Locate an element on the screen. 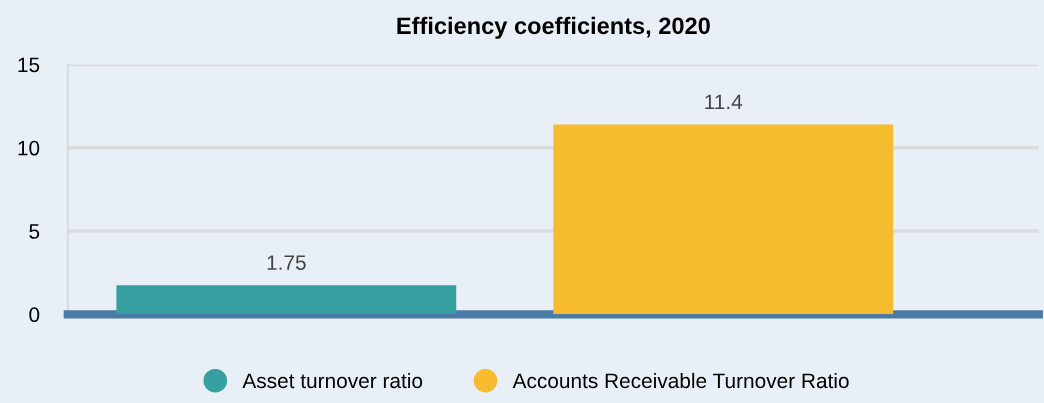 The image size is (1044, 403). legend-label: Accounts Receivable Turnover Ratio is located at coordinates (680, 380).